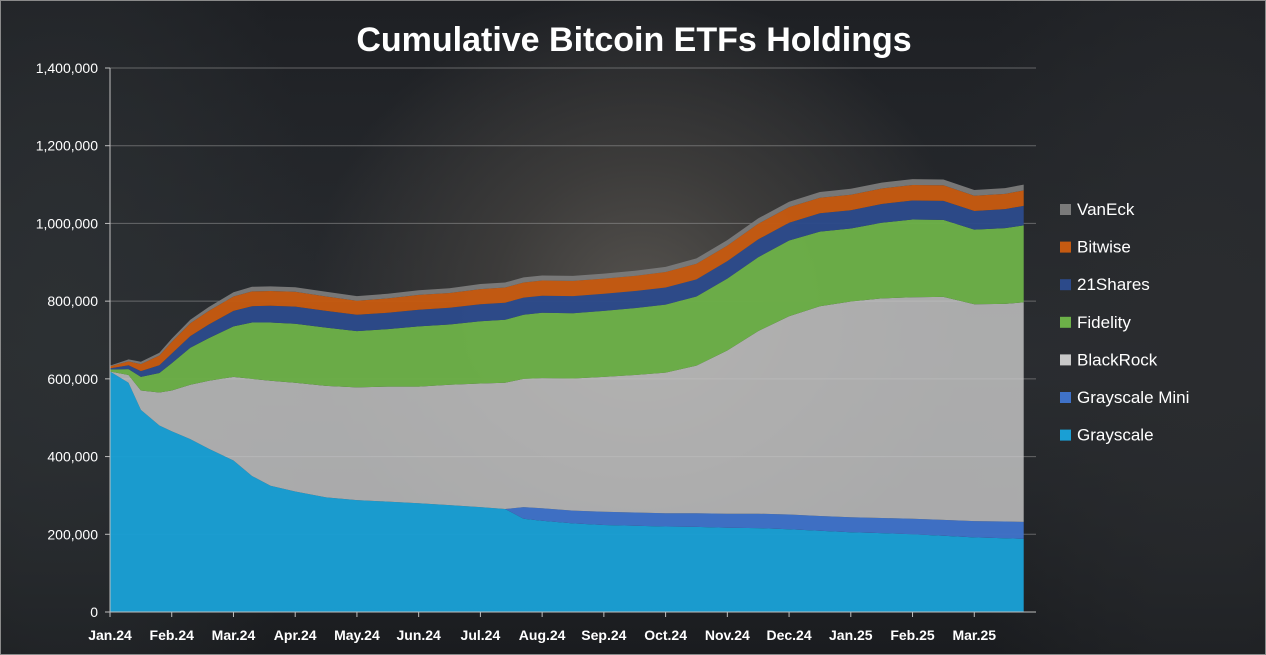  I want to click on y-tick-label: 600,000, so click(72, 379).